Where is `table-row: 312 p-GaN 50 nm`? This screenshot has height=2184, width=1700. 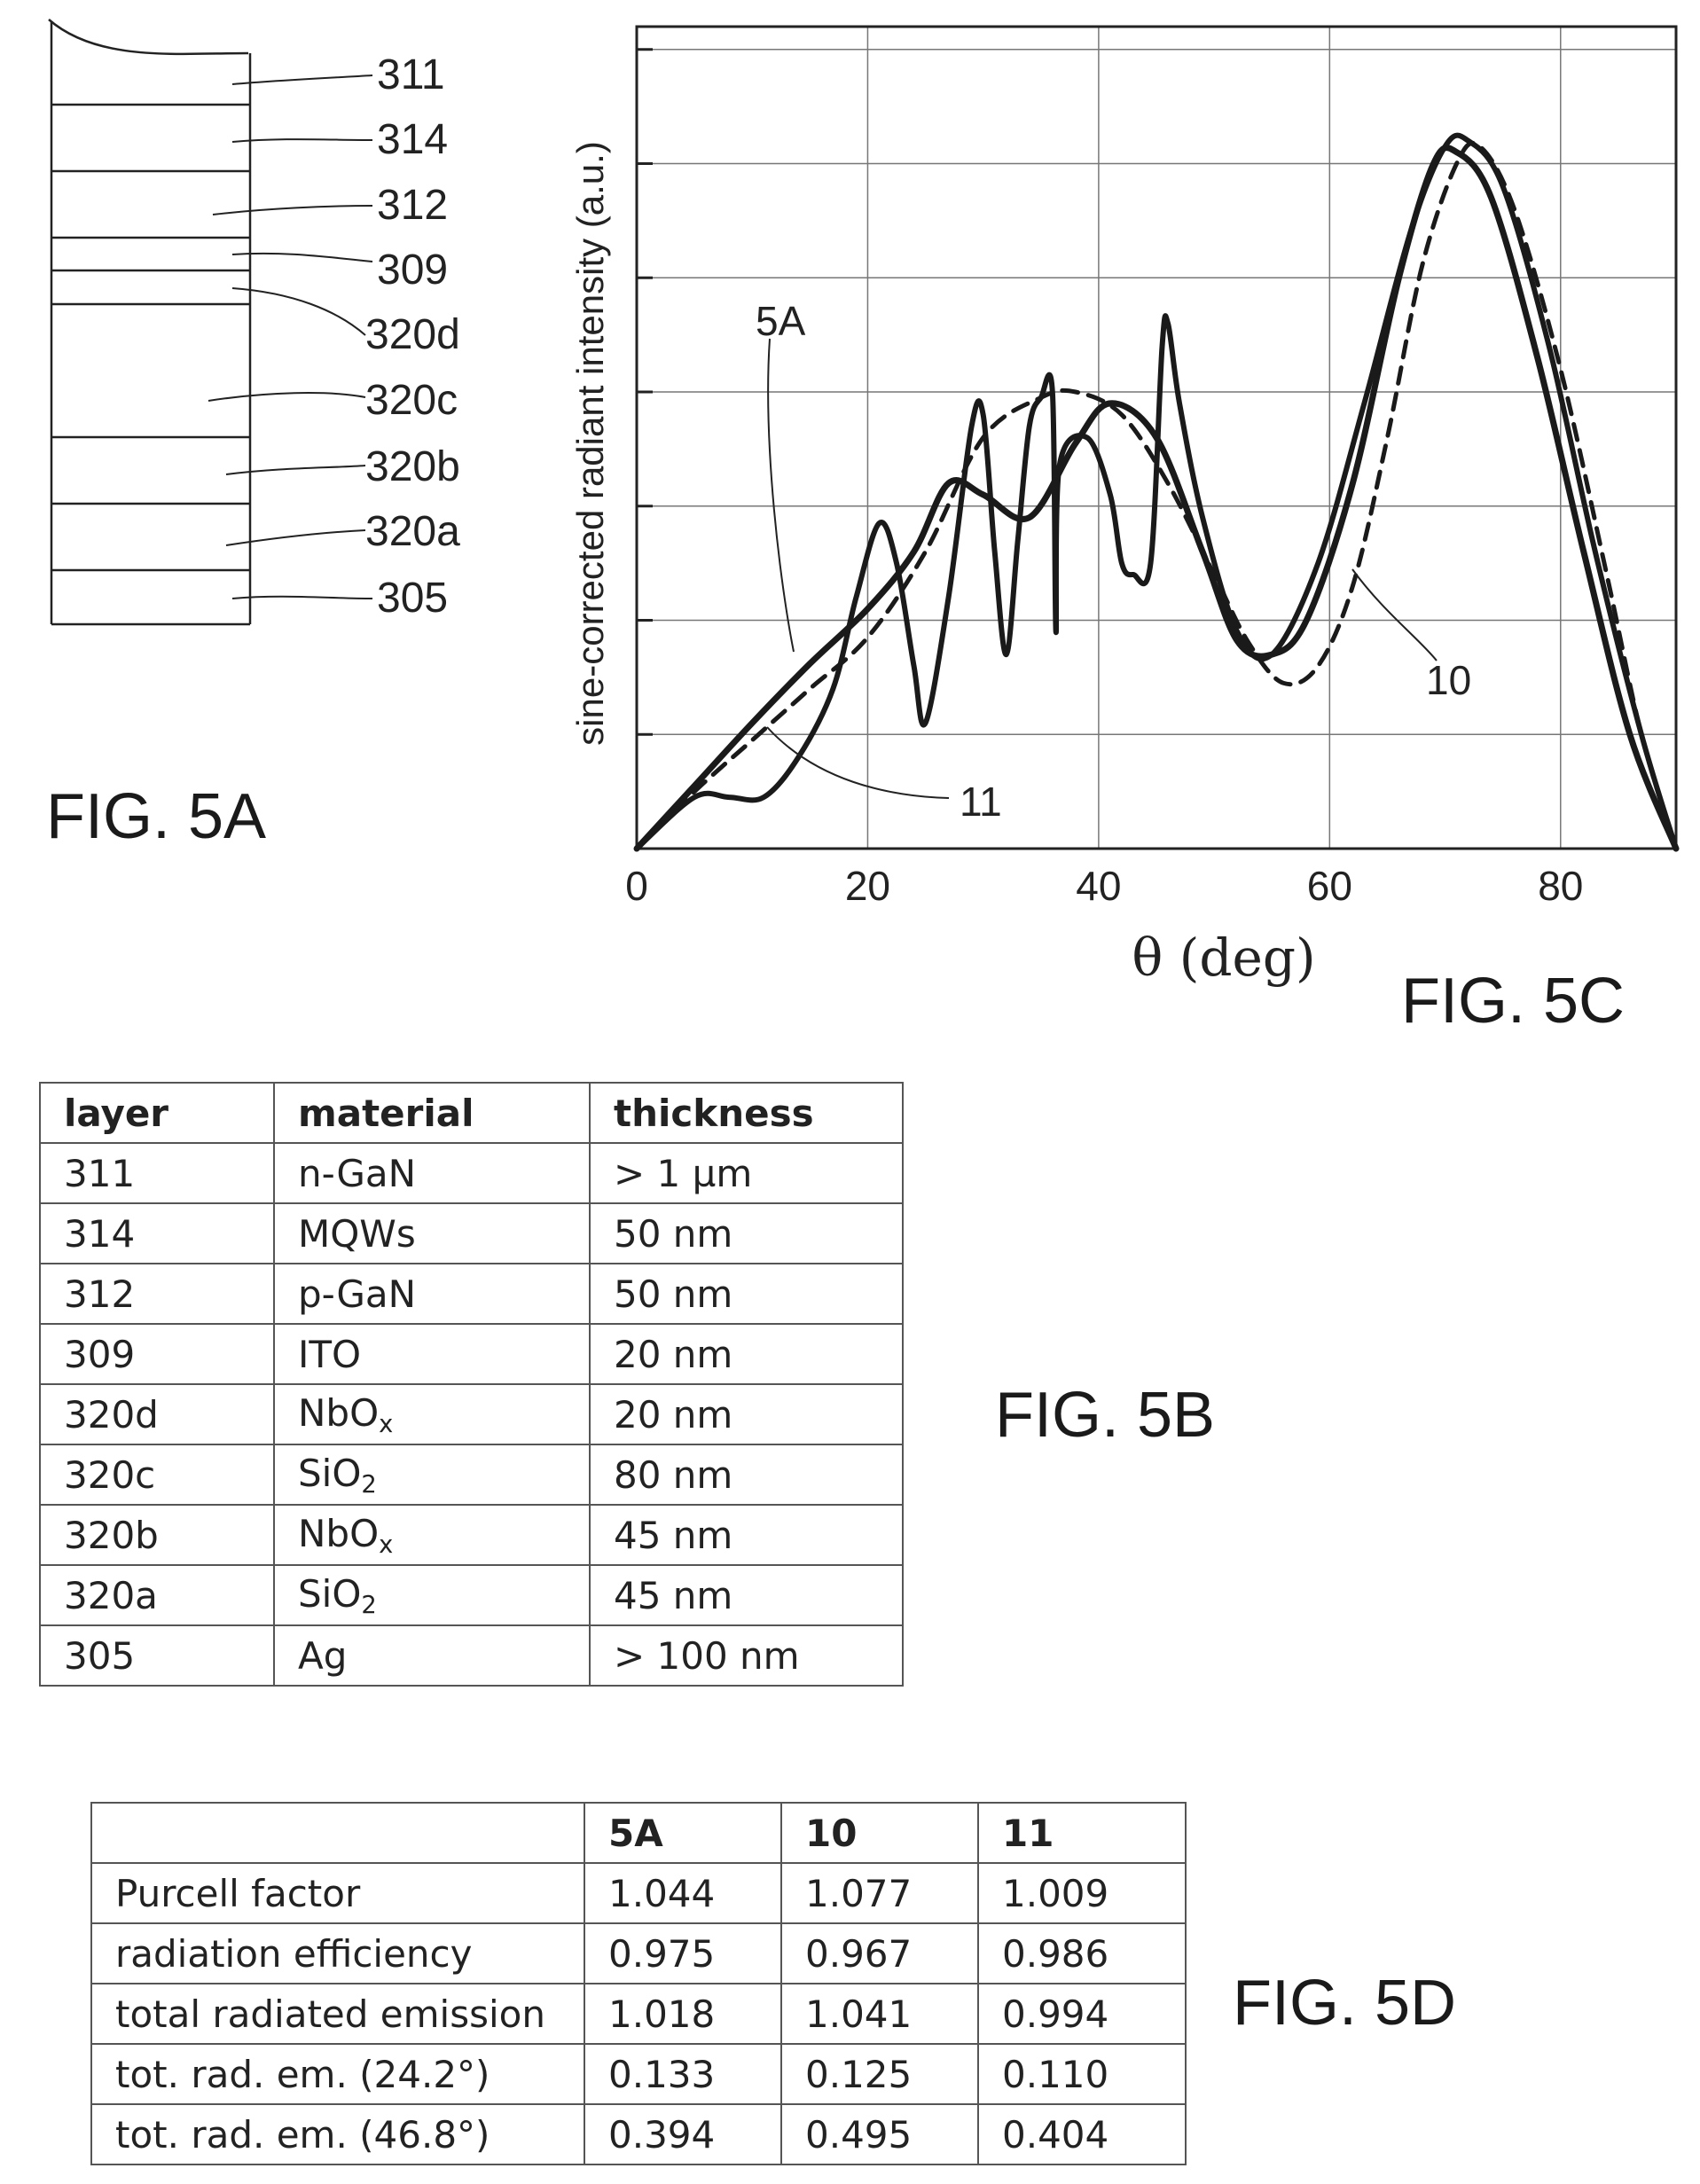 table-row: 312 p-GaN 50 nm is located at coordinates (472, 1294).